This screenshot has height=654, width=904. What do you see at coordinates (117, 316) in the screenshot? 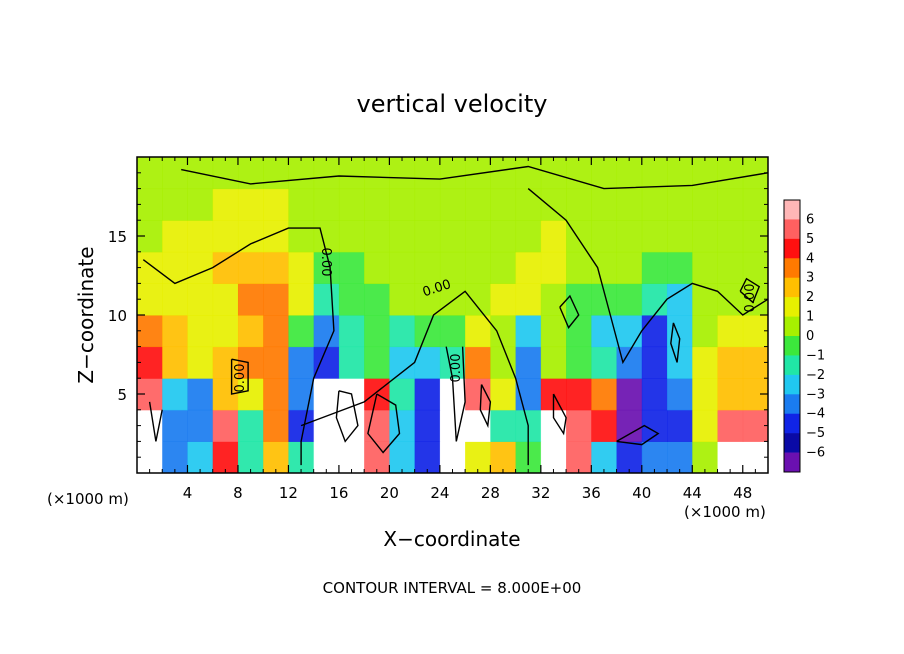
I see `y-tick-label: 10` at bounding box center [117, 316].